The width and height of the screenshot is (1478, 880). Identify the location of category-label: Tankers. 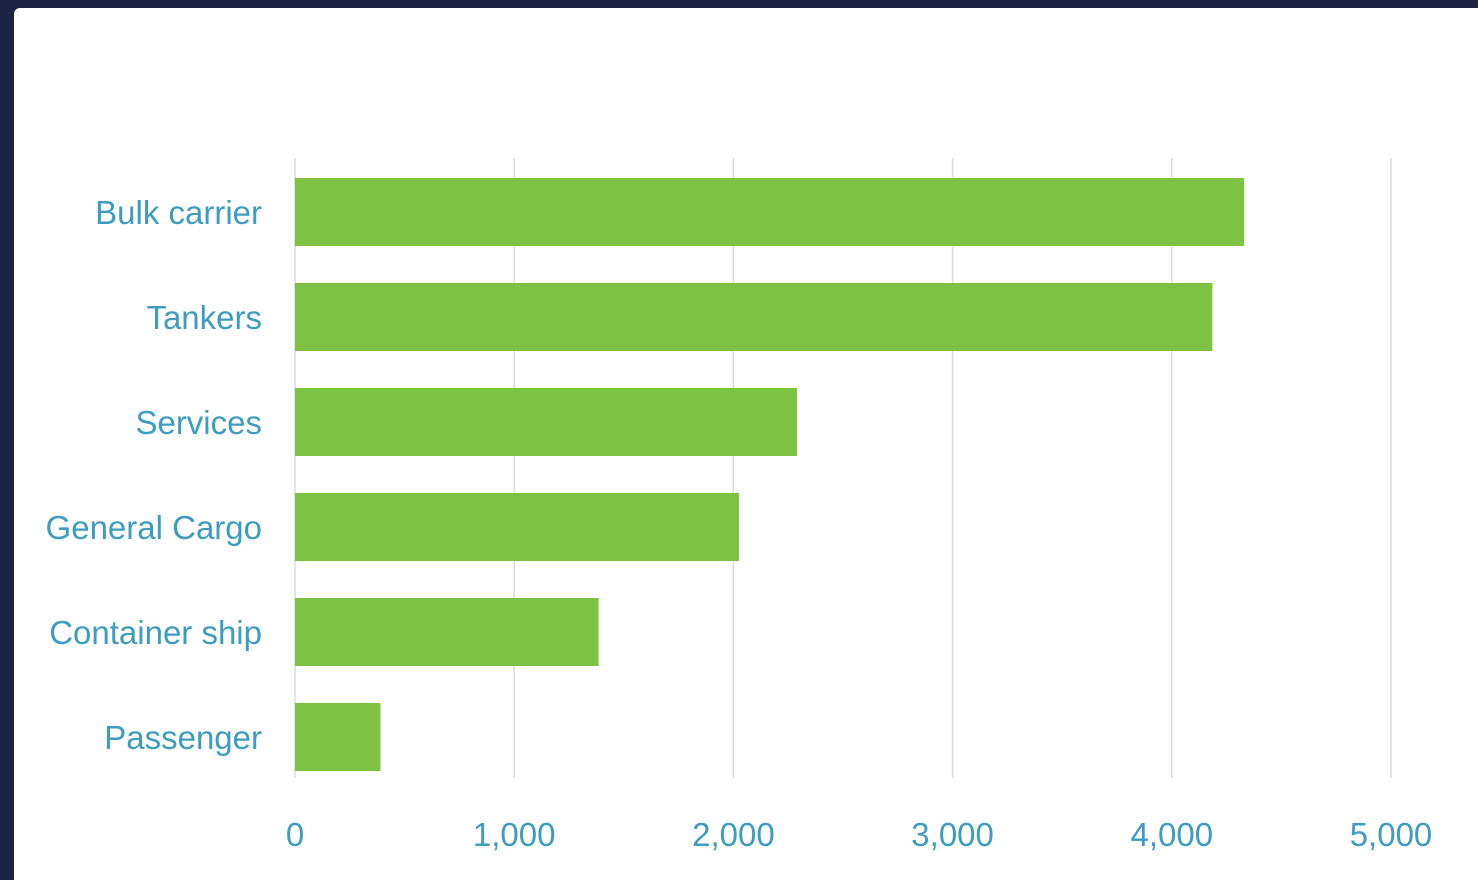
(204, 317).